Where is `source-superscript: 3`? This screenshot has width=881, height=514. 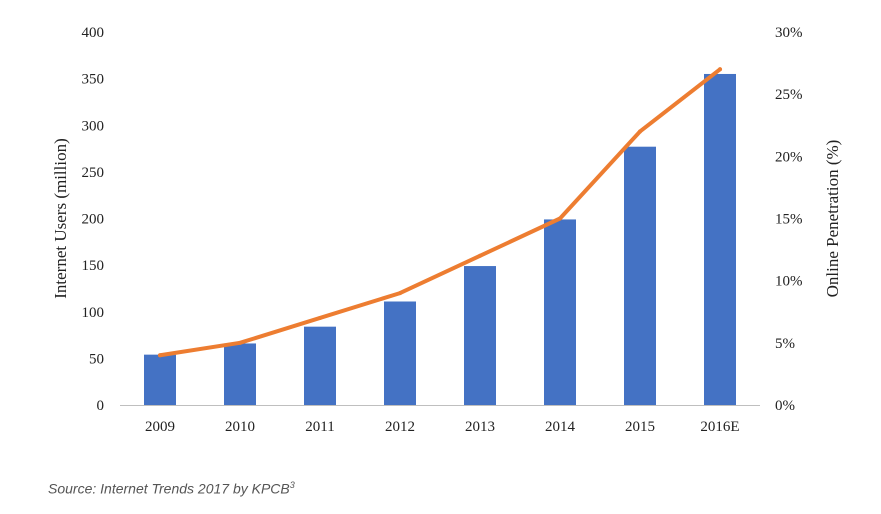 source-superscript: 3 is located at coordinates (292, 485).